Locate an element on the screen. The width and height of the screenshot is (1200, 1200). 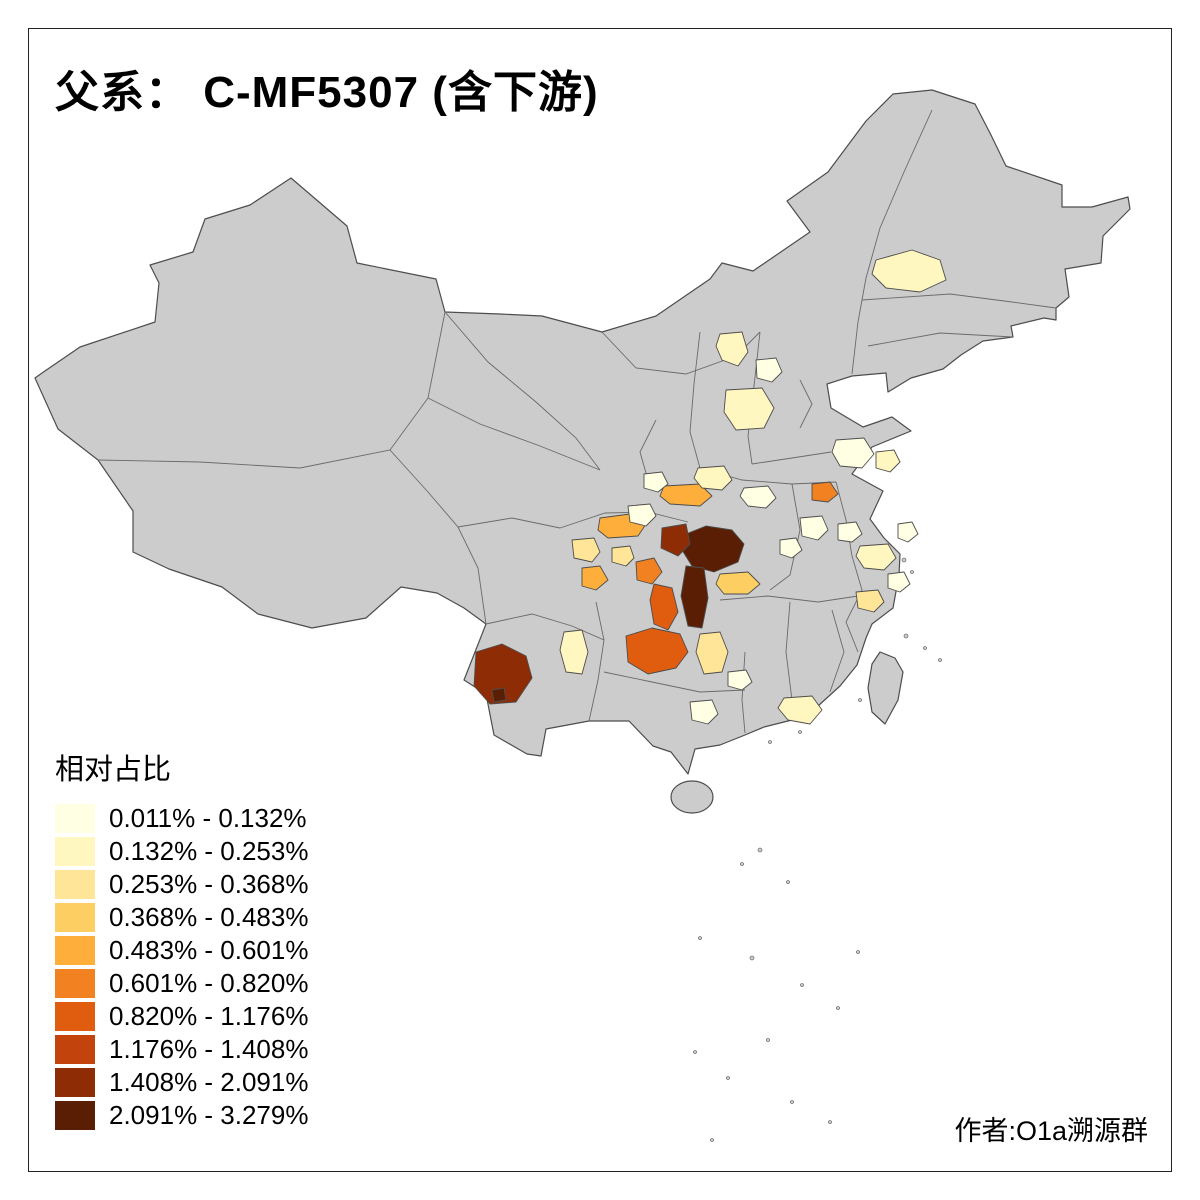
legend-label: 0.601% - 0.820% is located at coordinates (209, 983).